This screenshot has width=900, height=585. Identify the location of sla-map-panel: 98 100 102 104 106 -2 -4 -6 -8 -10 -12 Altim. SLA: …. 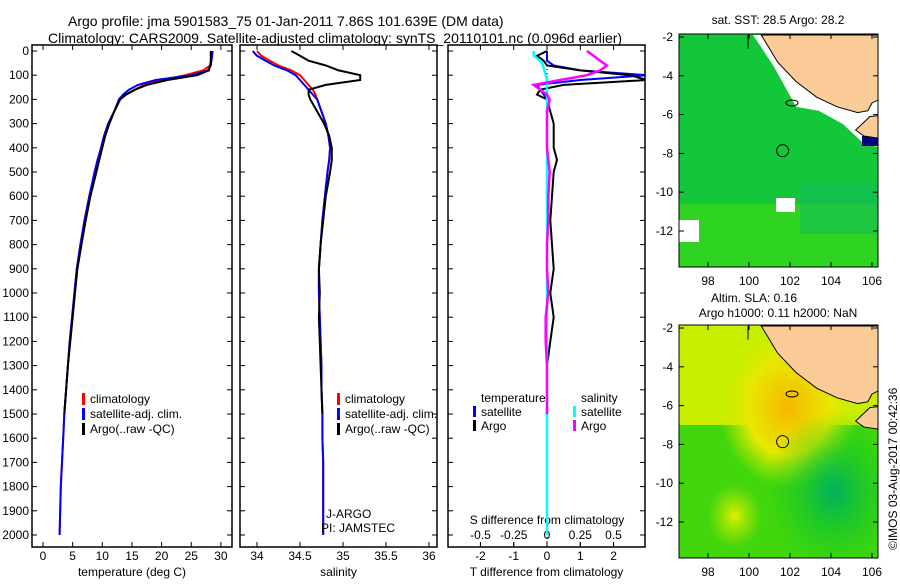
(769, 435).